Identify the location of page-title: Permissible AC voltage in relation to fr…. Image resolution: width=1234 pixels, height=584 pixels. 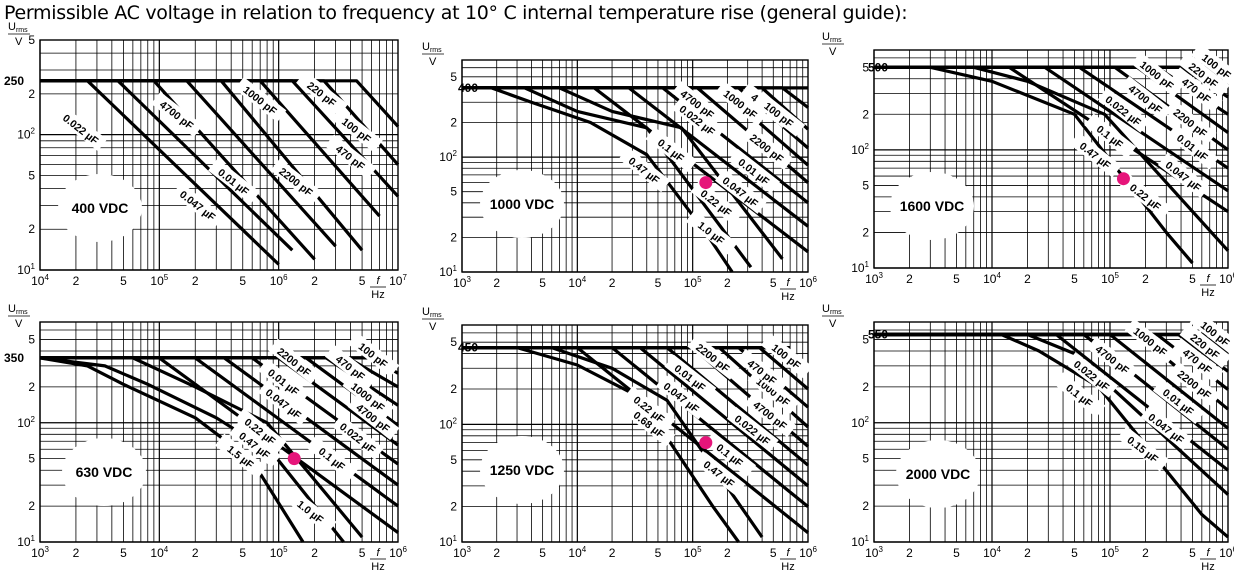
(456, 13).